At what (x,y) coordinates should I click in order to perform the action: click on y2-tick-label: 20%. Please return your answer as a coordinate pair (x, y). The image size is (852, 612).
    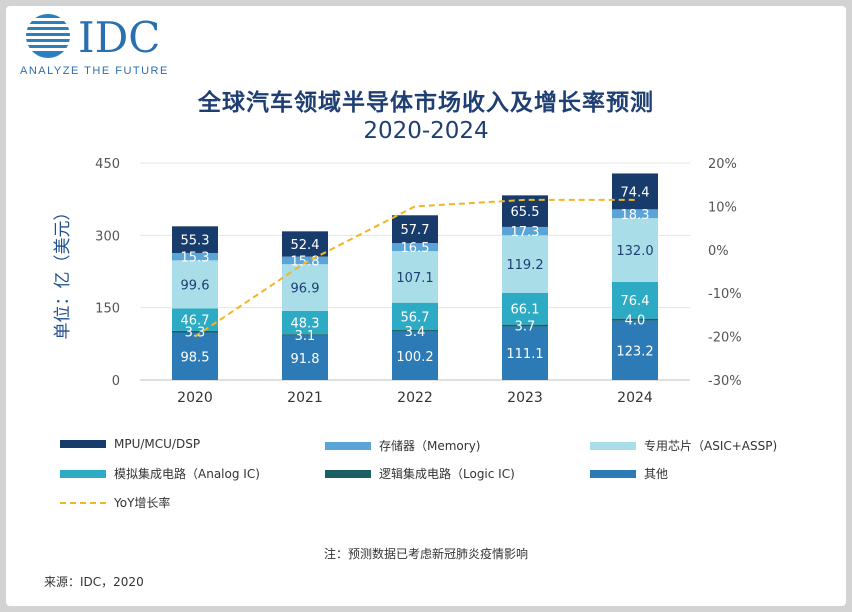
    Looking at the image, I should click on (722, 164).